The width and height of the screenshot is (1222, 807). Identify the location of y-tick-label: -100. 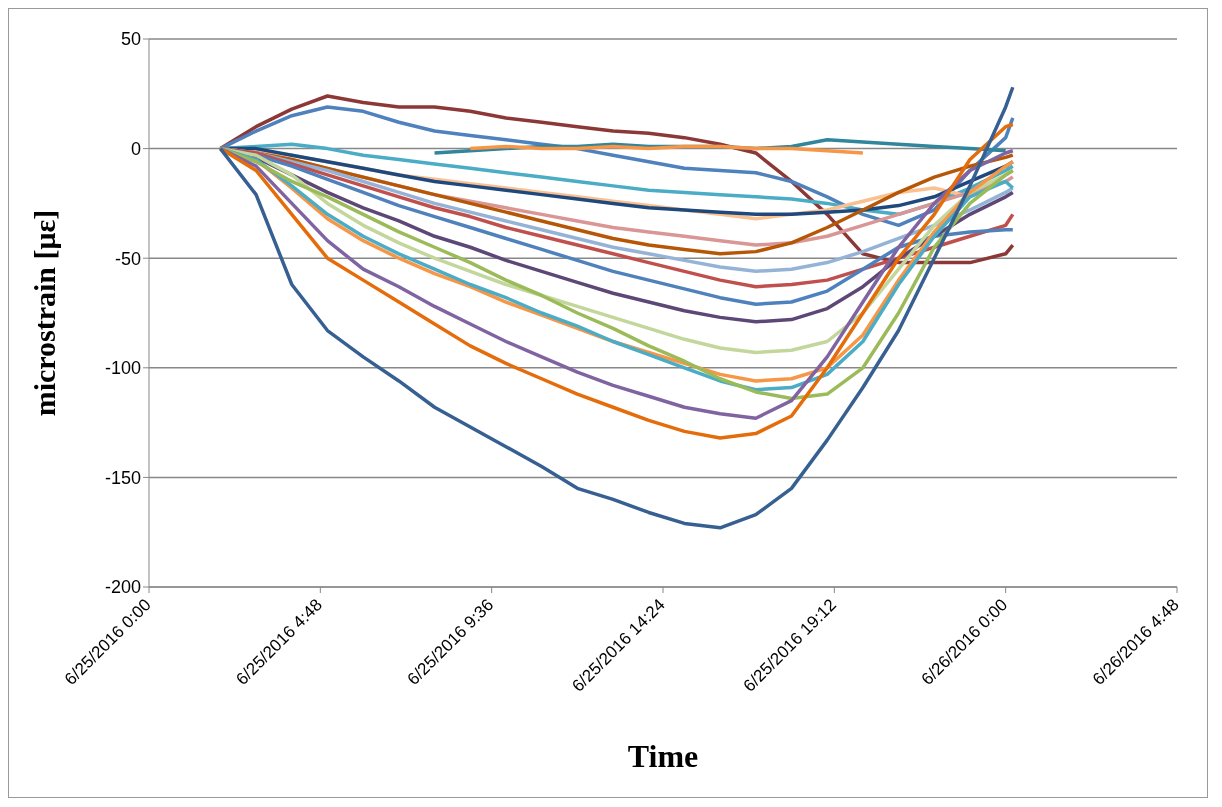
(122, 368).